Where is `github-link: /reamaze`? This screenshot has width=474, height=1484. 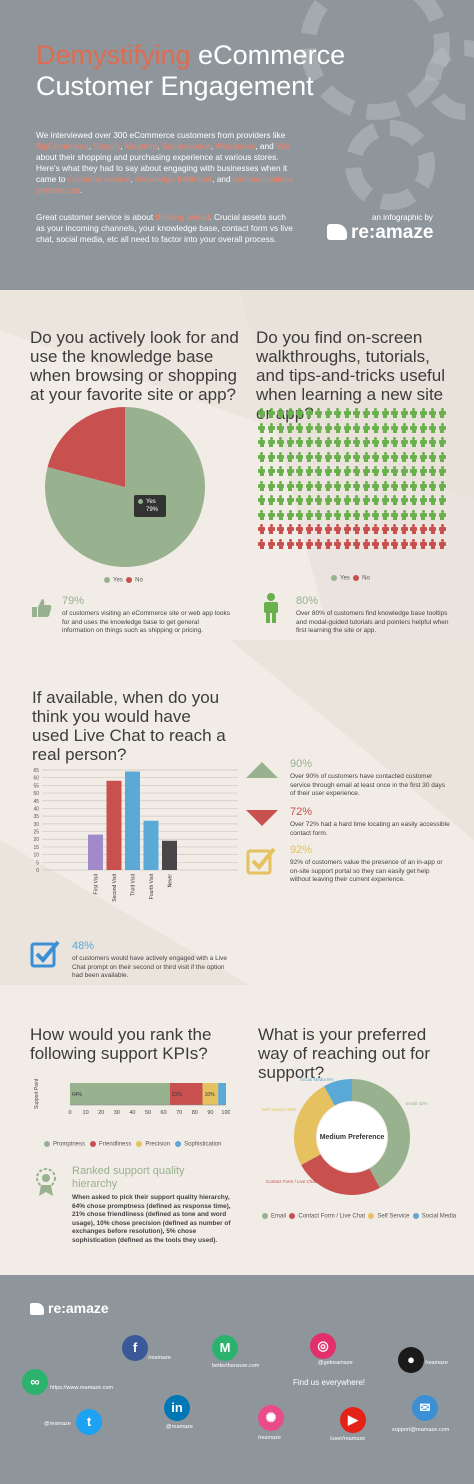 github-link: /reamaze is located at coordinates (436, 1363).